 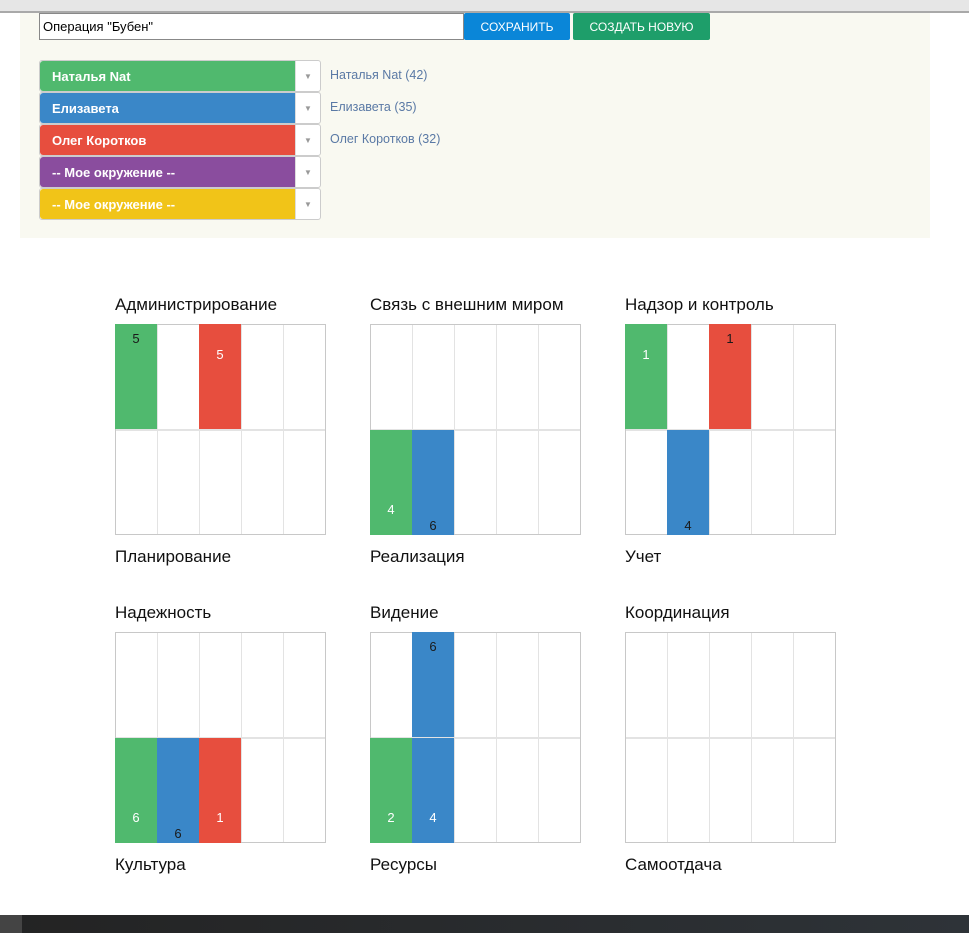 I want to click on person-select: Олег Коротков ▼, so click(x=180, y=140).